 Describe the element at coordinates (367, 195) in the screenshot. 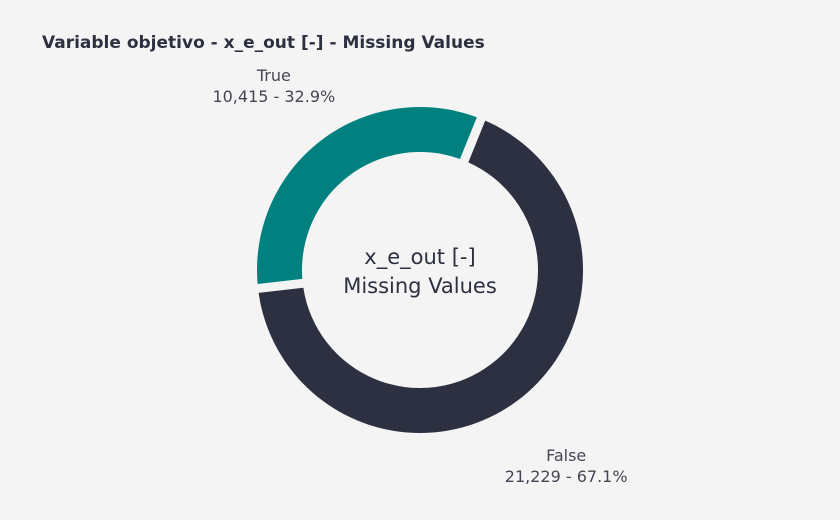

I see `slice-true` at that location.